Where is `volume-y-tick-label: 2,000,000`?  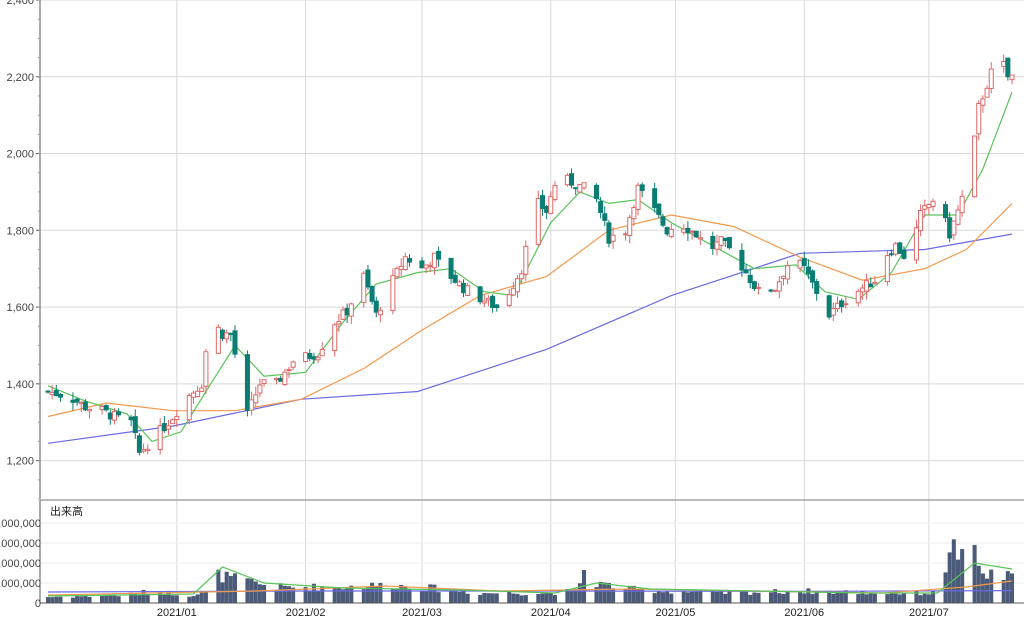
volume-y-tick-label: 2,000,000 is located at coordinates (20, 564).